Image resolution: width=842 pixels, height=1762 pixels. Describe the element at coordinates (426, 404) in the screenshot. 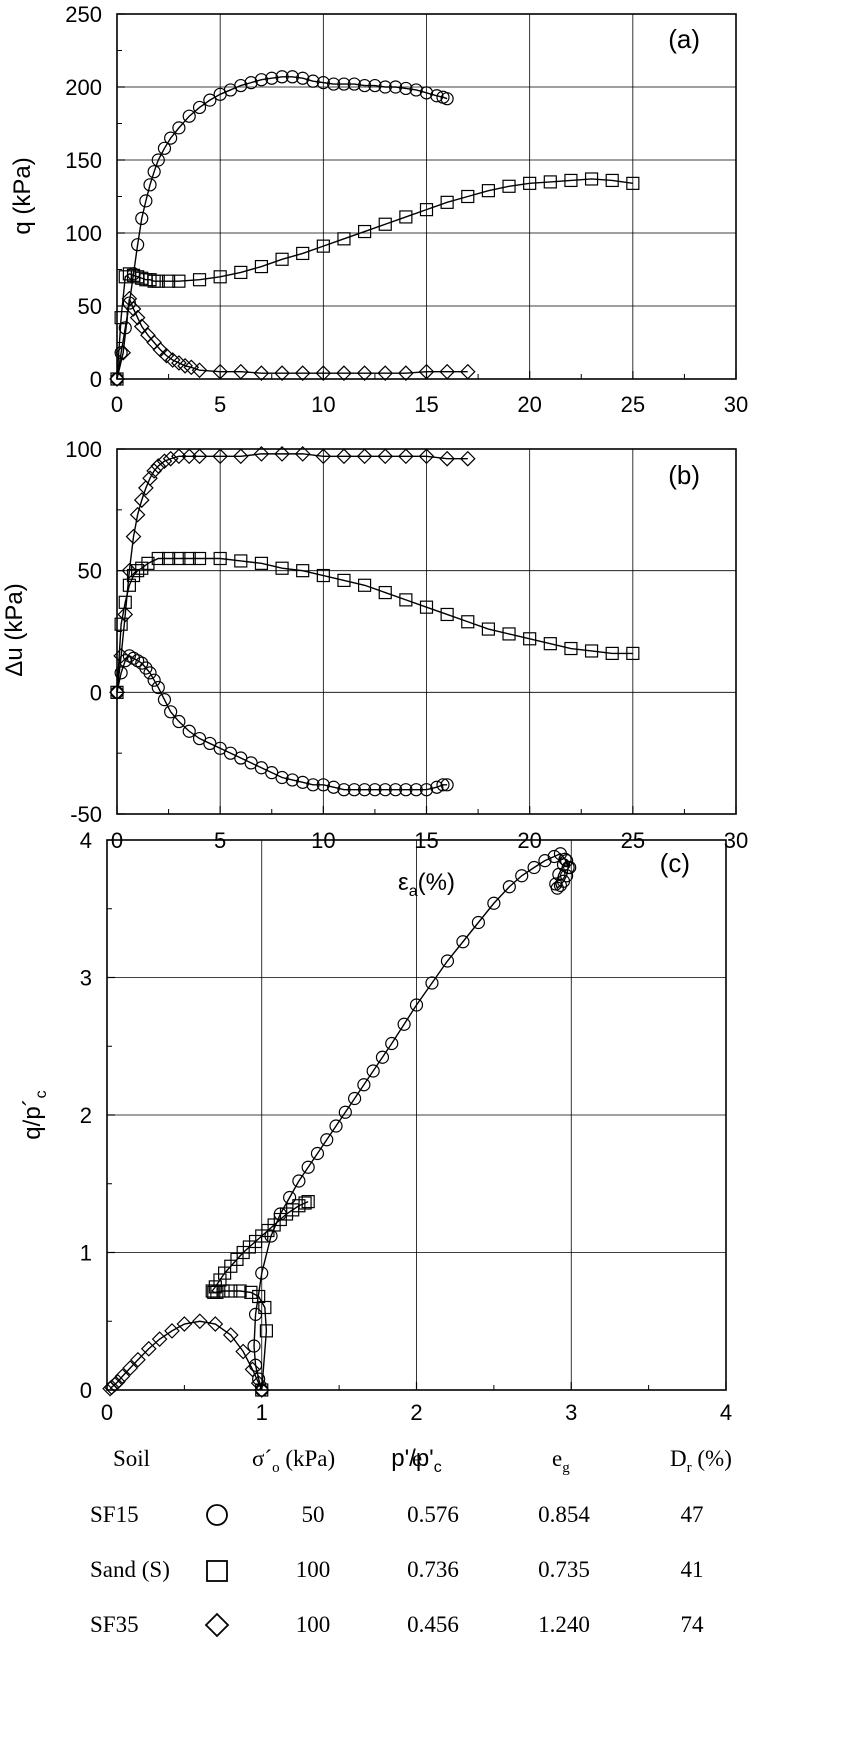

I see `x-tick-label: 15` at that location.